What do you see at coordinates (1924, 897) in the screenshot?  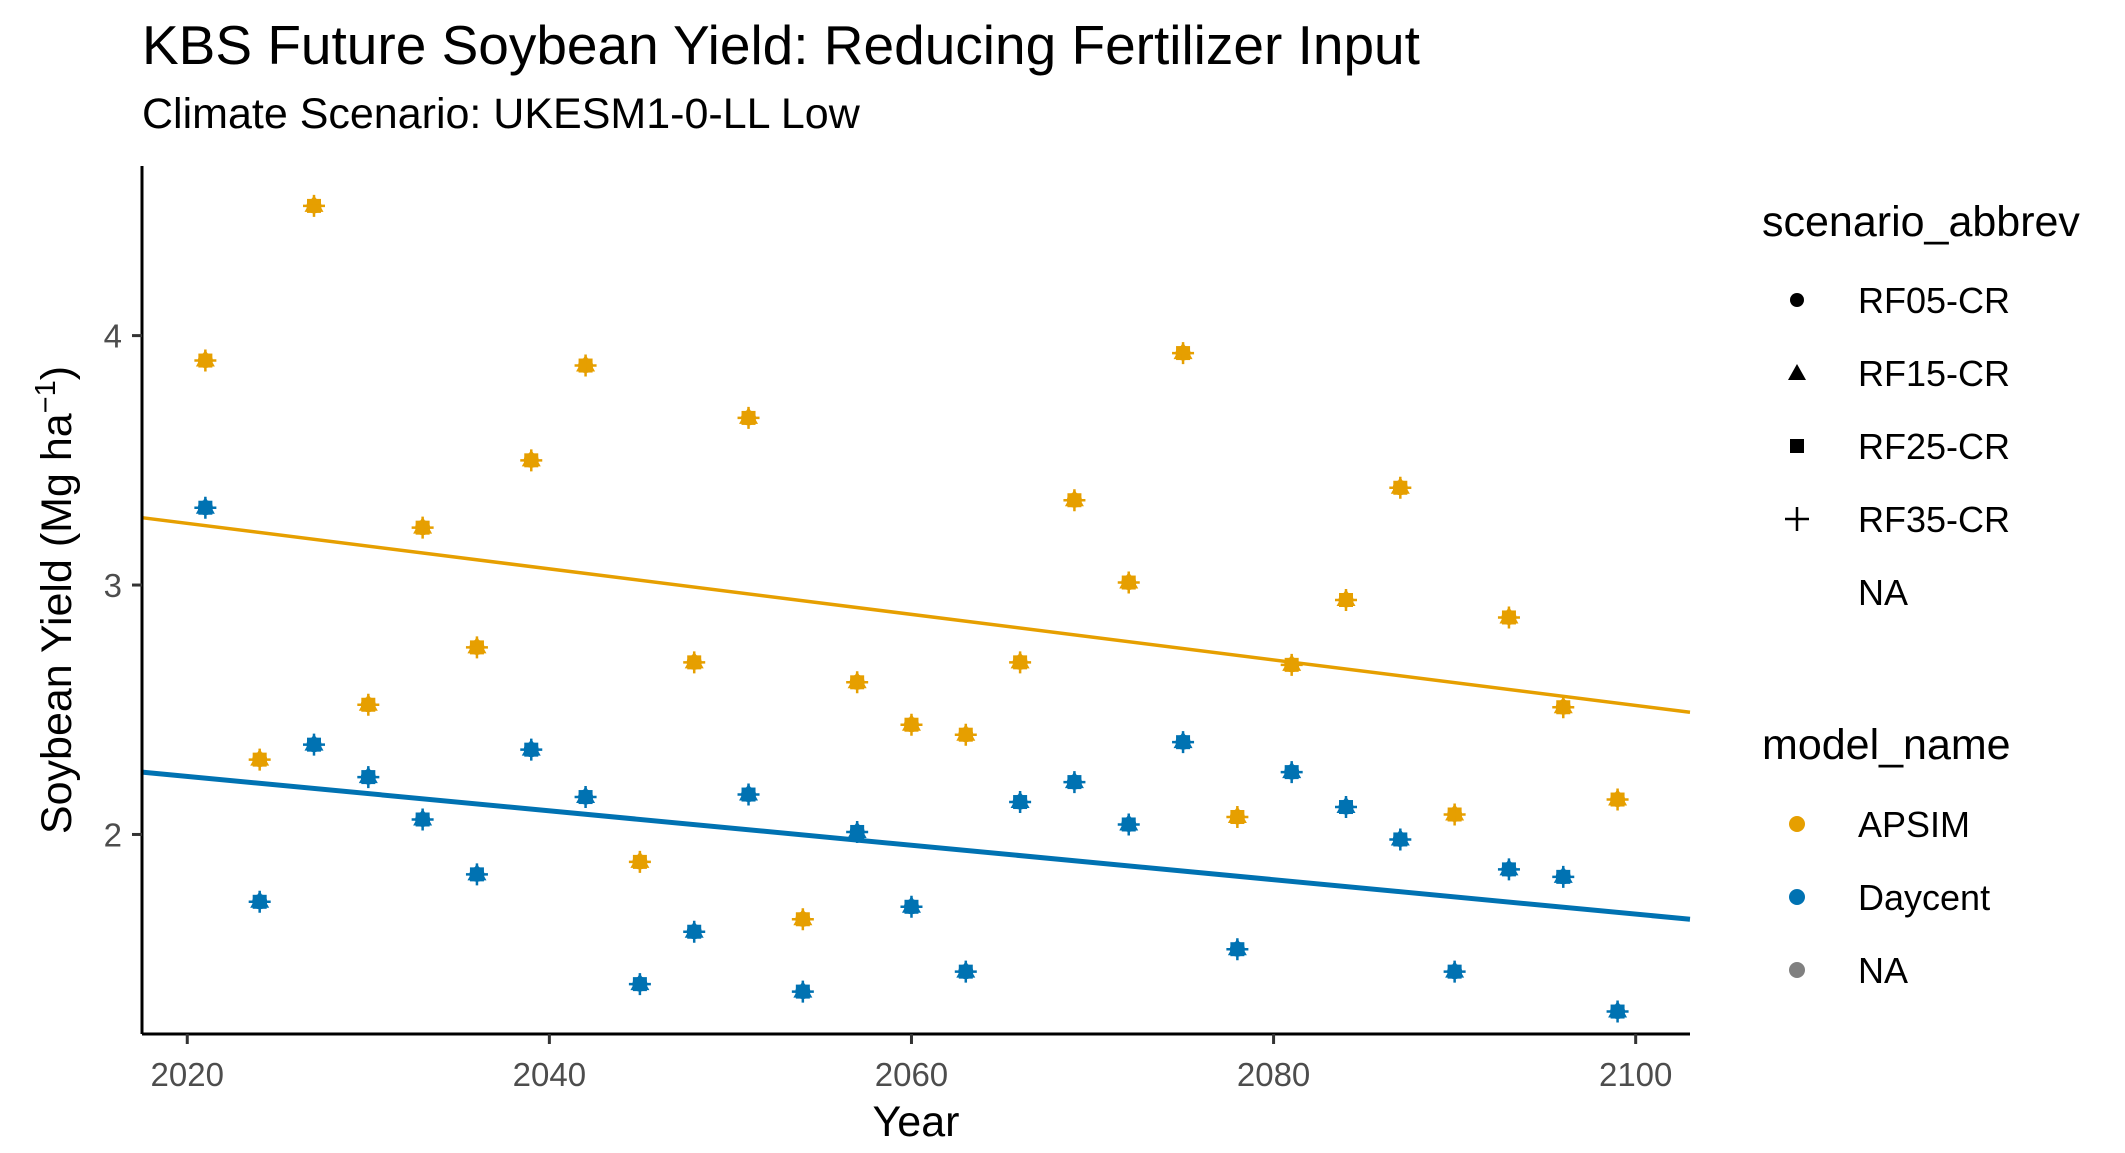 I see `legend-label: Daycent` at bounding box center [1924, 897].